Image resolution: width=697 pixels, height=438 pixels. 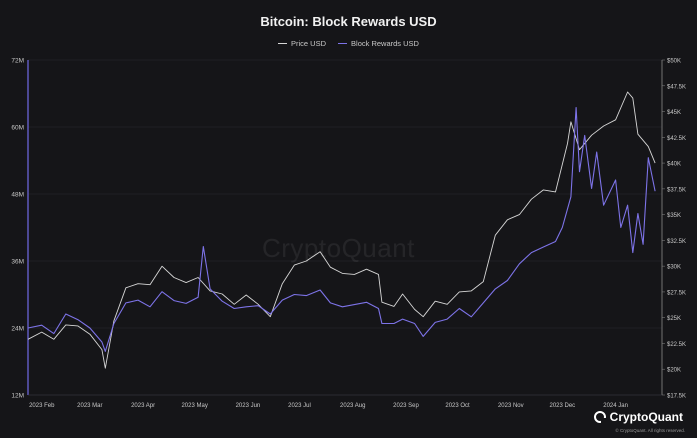 I want to click on y2-tick-label: $47.5K, so click(x=676, y=87).